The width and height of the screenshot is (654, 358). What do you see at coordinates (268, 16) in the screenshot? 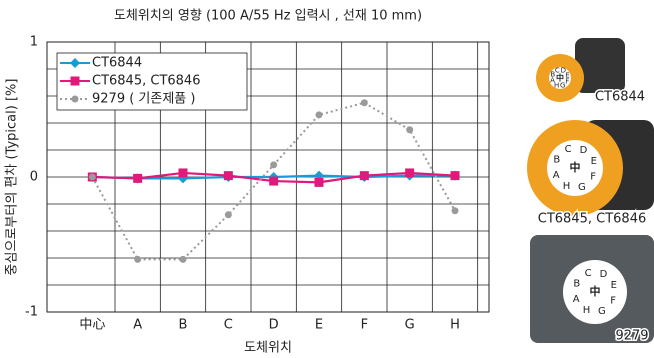
I see `chart-title: 도체위치의 영향 (100 A/55 Hz 입력시 , 선재 10 mm)` at bounding box center [268, 16].